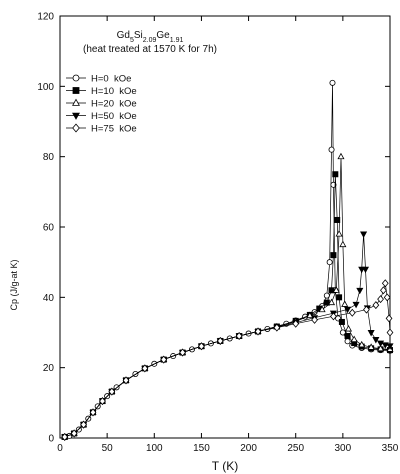 Image resolution: width=400 pixels, height=474 pixels. Describe the element at coordinates (154, 448) in the screenshot. I see `x-tick-label: 100` at that location.